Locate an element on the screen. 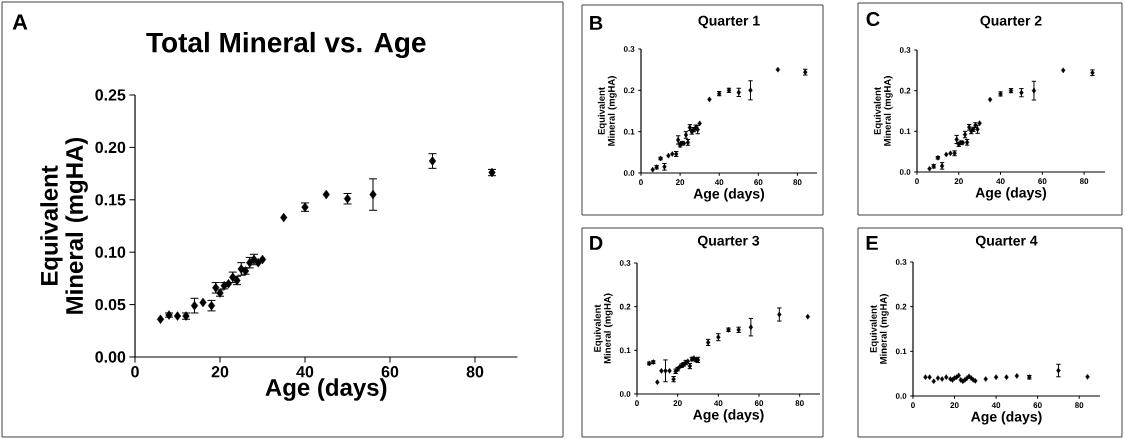 Image resolution: width=1125 pixels, height=439 pixels. chart-title: Quarter 4 is located at coordinates (1006, 242).